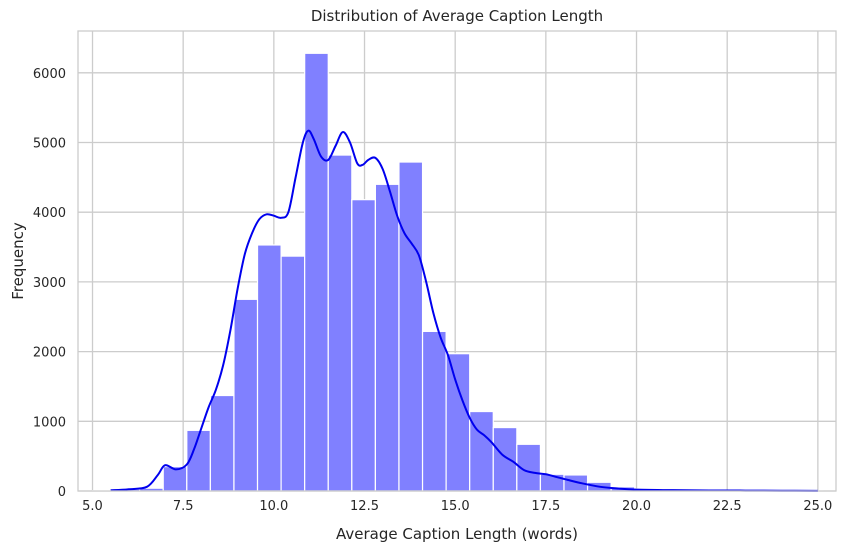 Image resolution: width=862 pixels, height=550 pixels. Describe the element at coordinates (457, 16) in the screenshot. I see `chart-title: Distribution of Average Caption Length` at that location.